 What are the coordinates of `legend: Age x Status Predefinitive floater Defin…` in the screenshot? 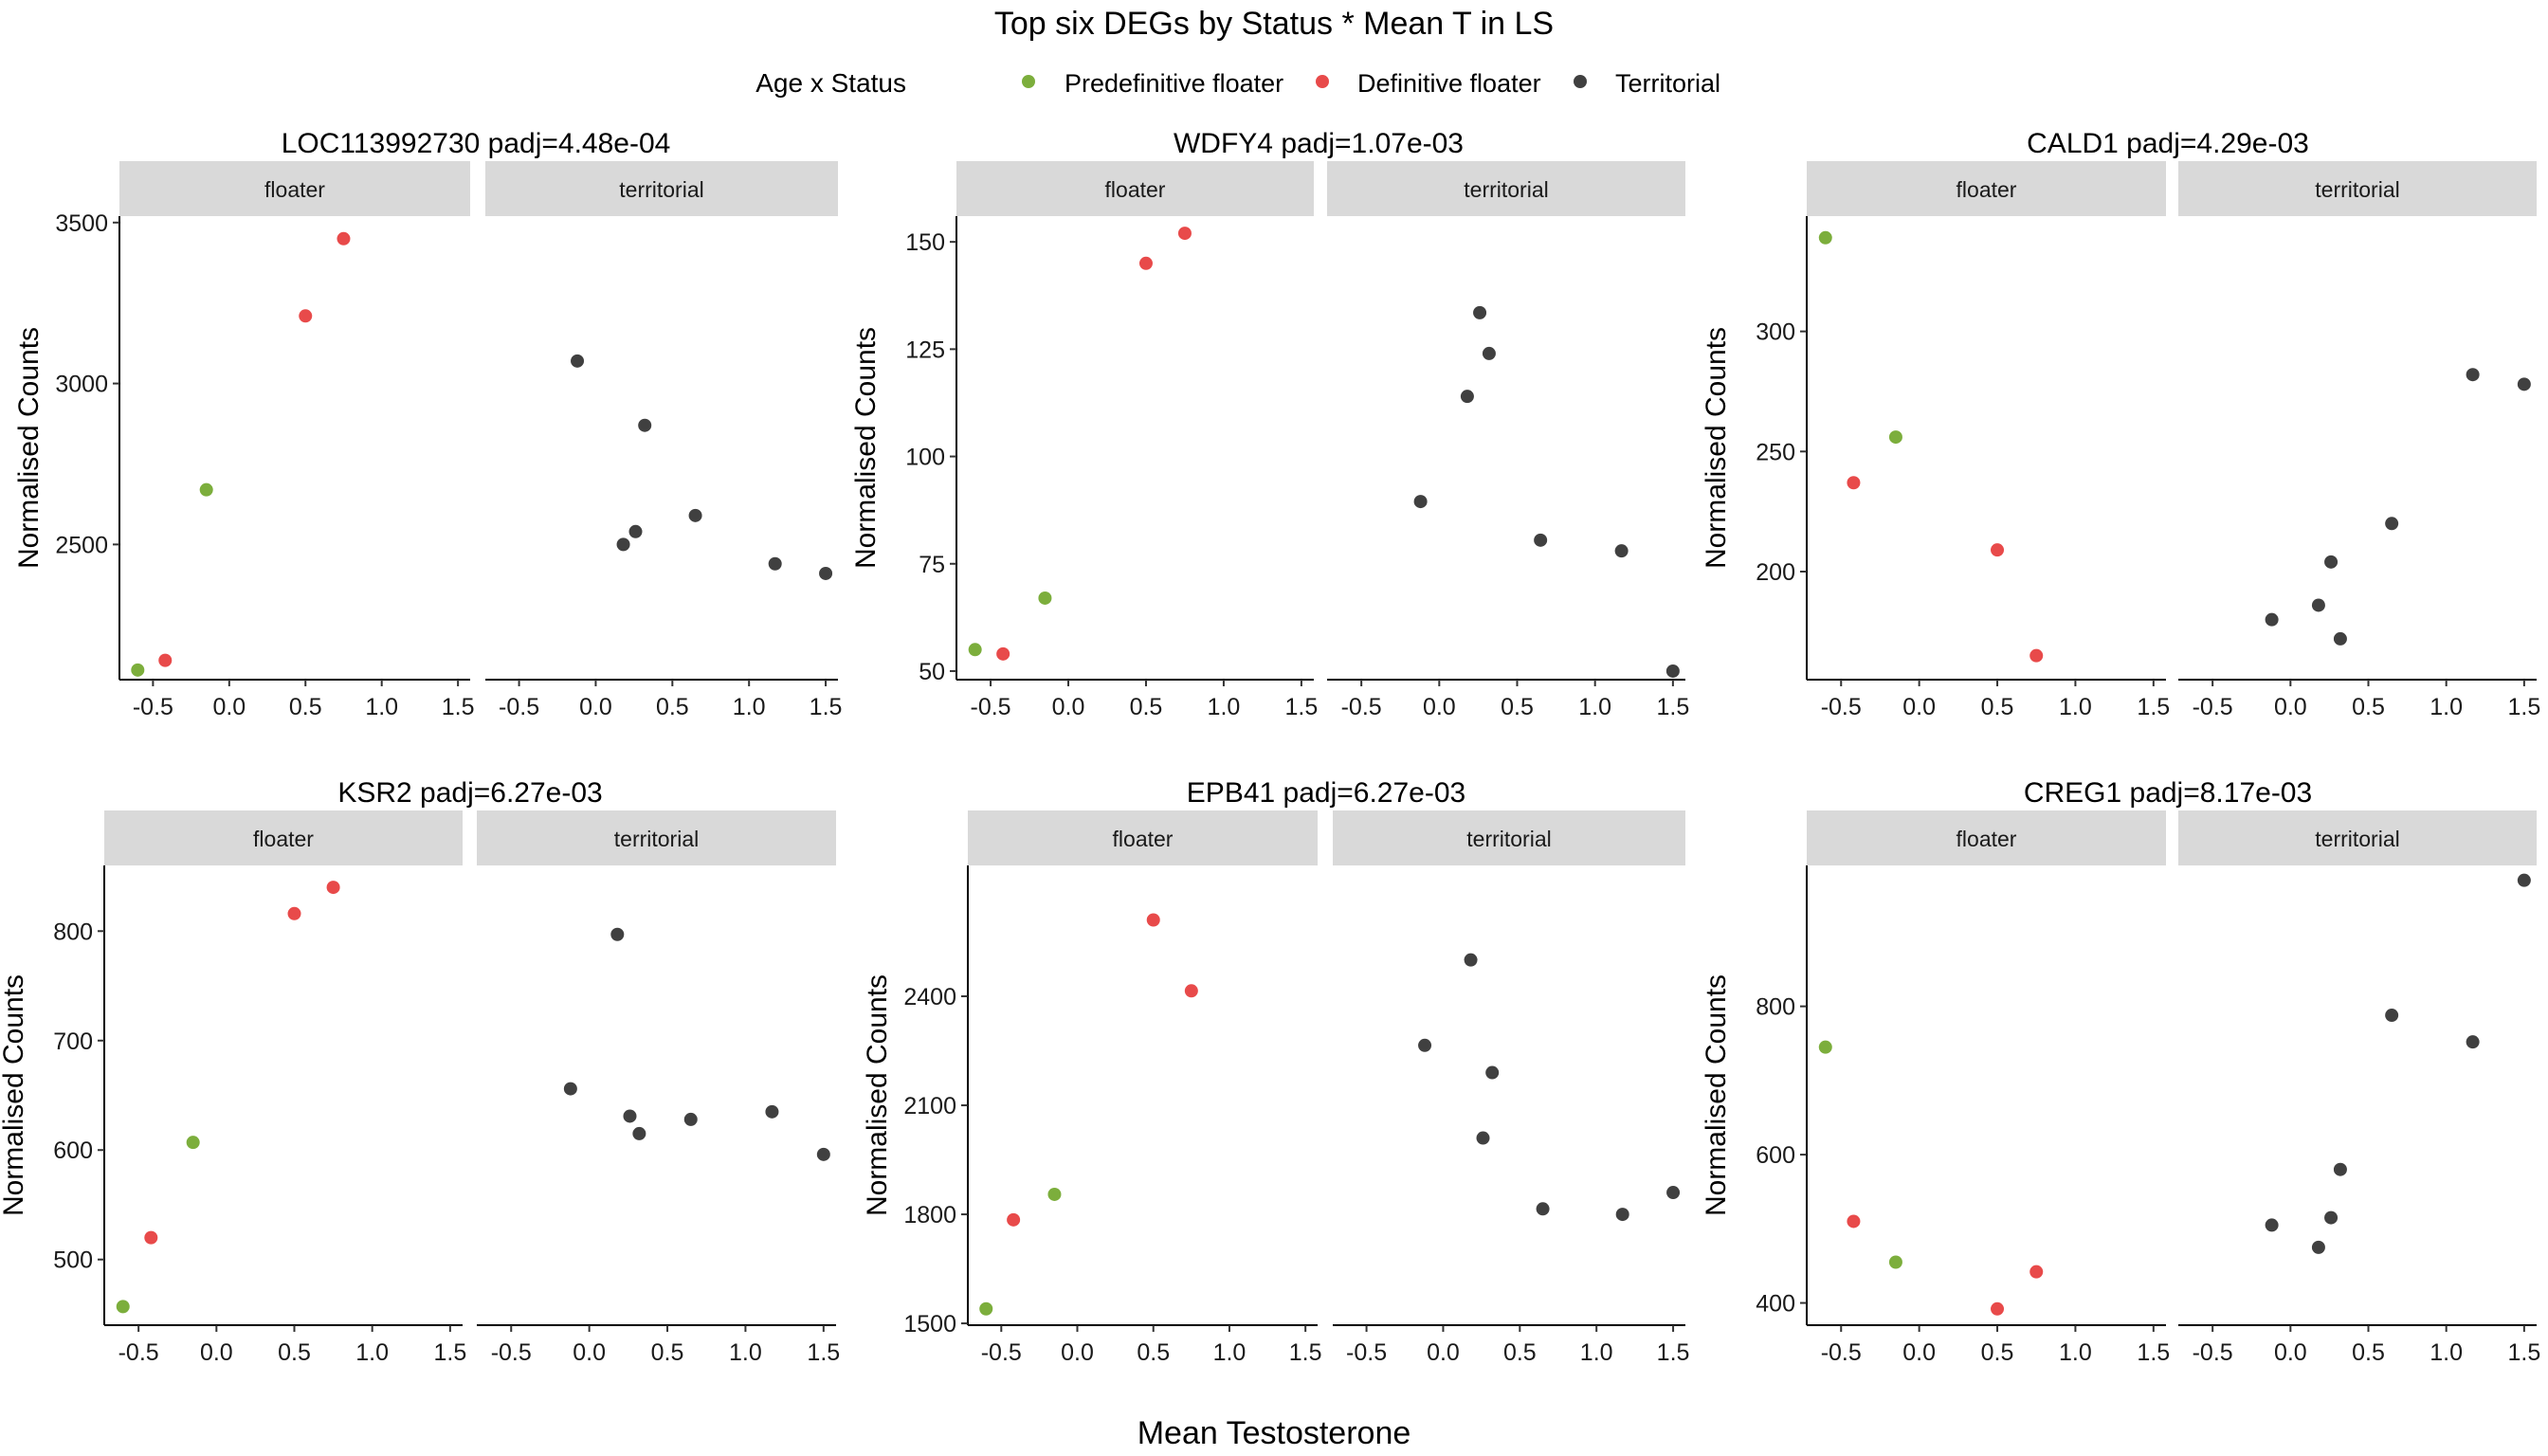 It's located at (1237, 83).